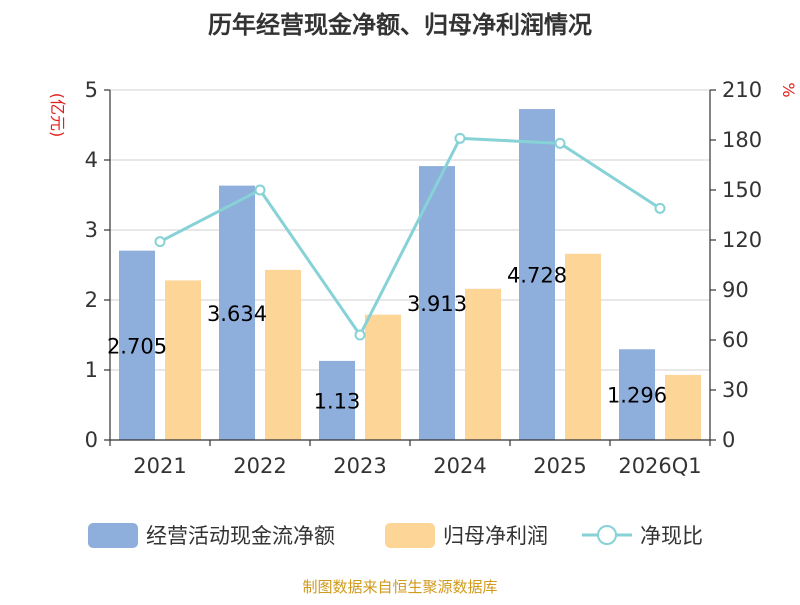  I want to click on bar-data-label: 2.705, so click(137, 346).